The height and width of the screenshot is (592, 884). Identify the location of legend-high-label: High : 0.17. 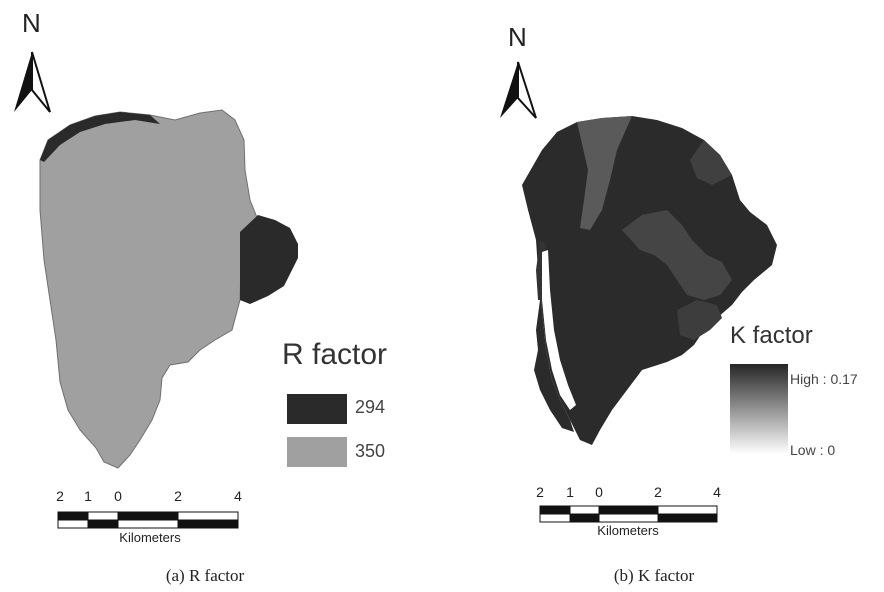
(824, 379).